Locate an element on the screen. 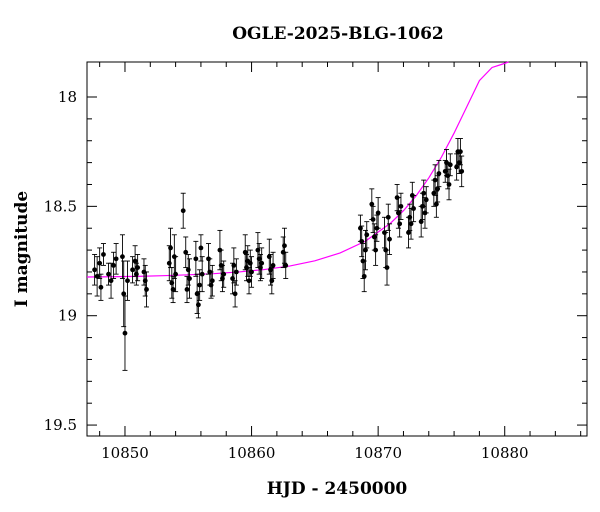  y-tick-label: 18.5 is located at coordinates (60, 206).